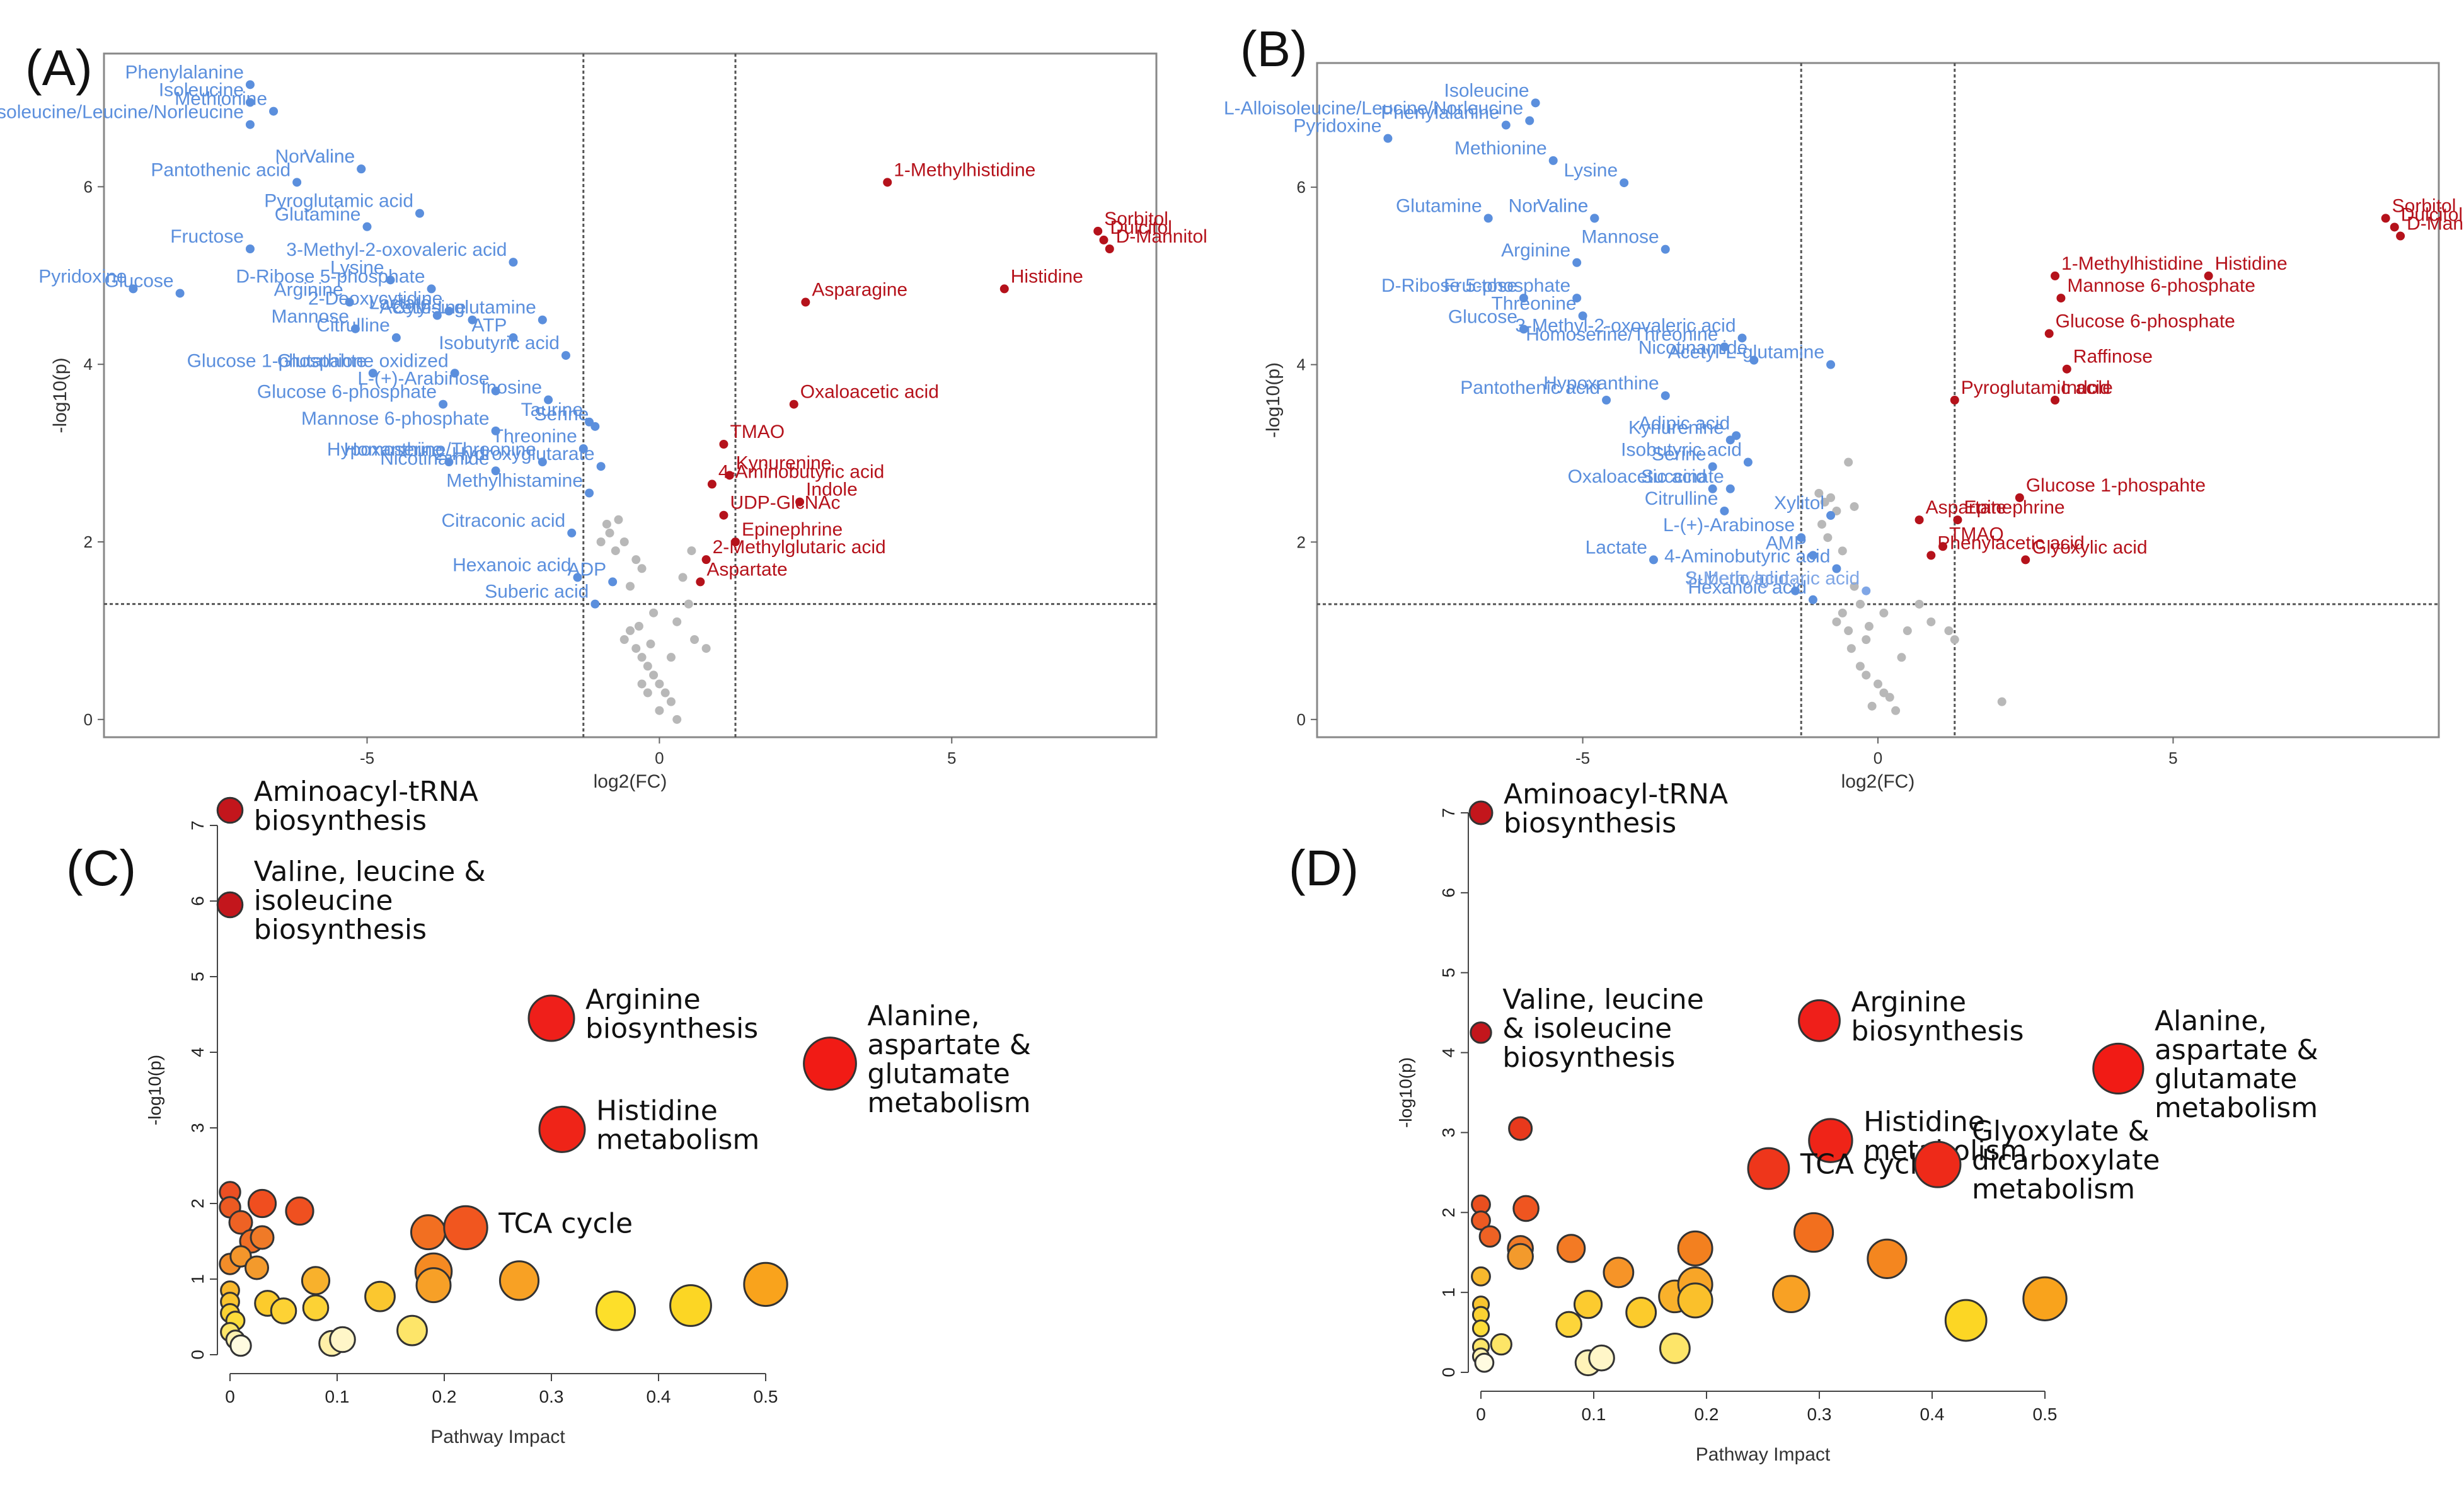  I want to click on point-atp, so click(513, 337).